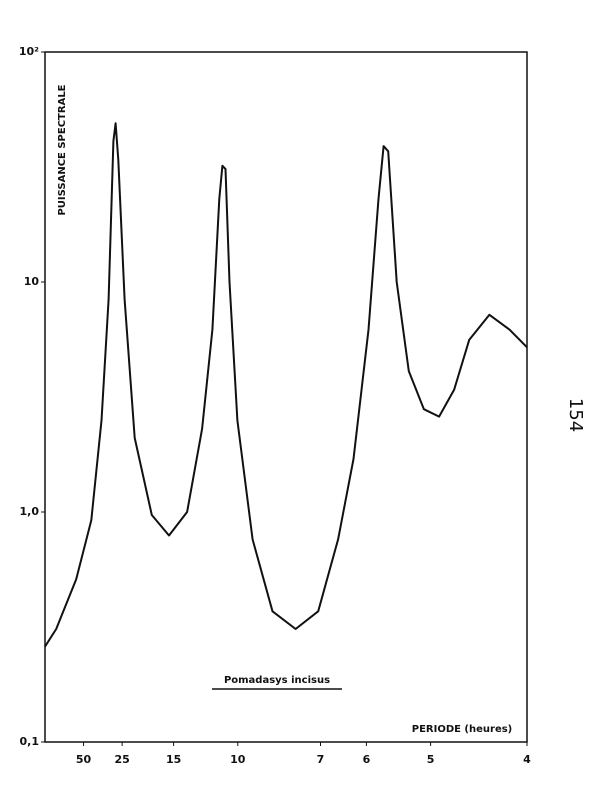 The width and height of the screenshot is (600, 809). Describe the element at coordinates (62, 149) in the screenshot. I see `y-axis-label: PUISSANCE SPECTRALE` at that location.